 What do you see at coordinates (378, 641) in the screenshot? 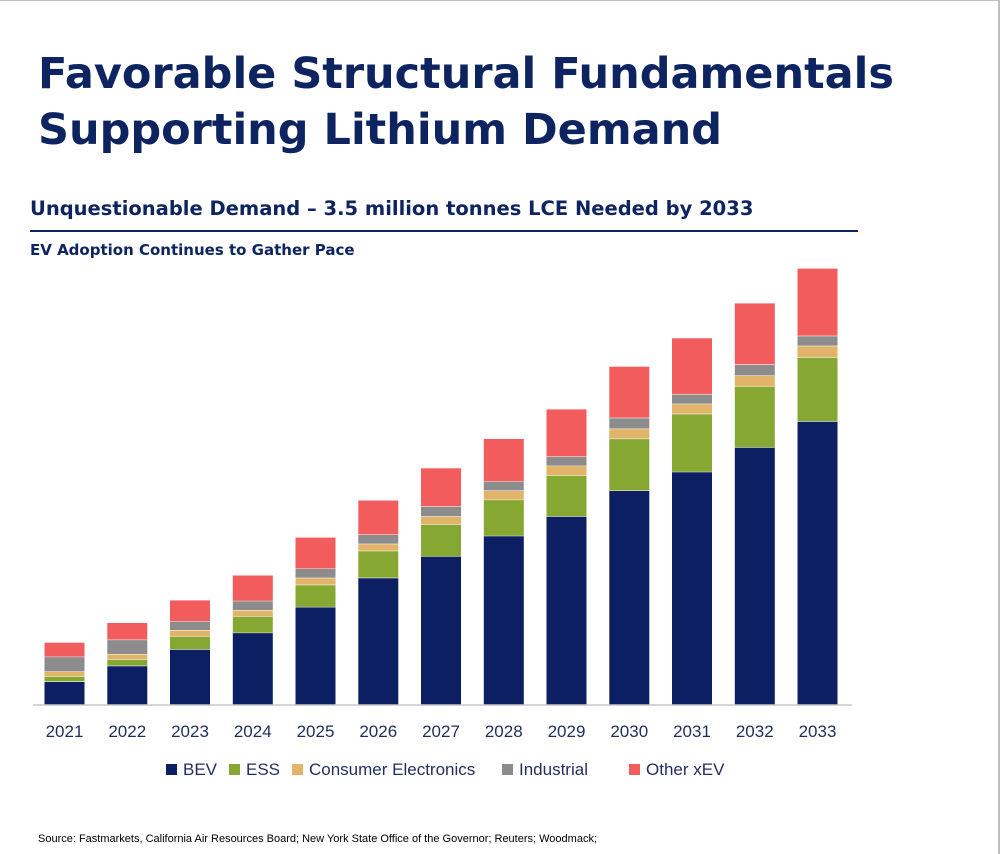
I see `bar-2026-bev` at bounding box center [378, 641].